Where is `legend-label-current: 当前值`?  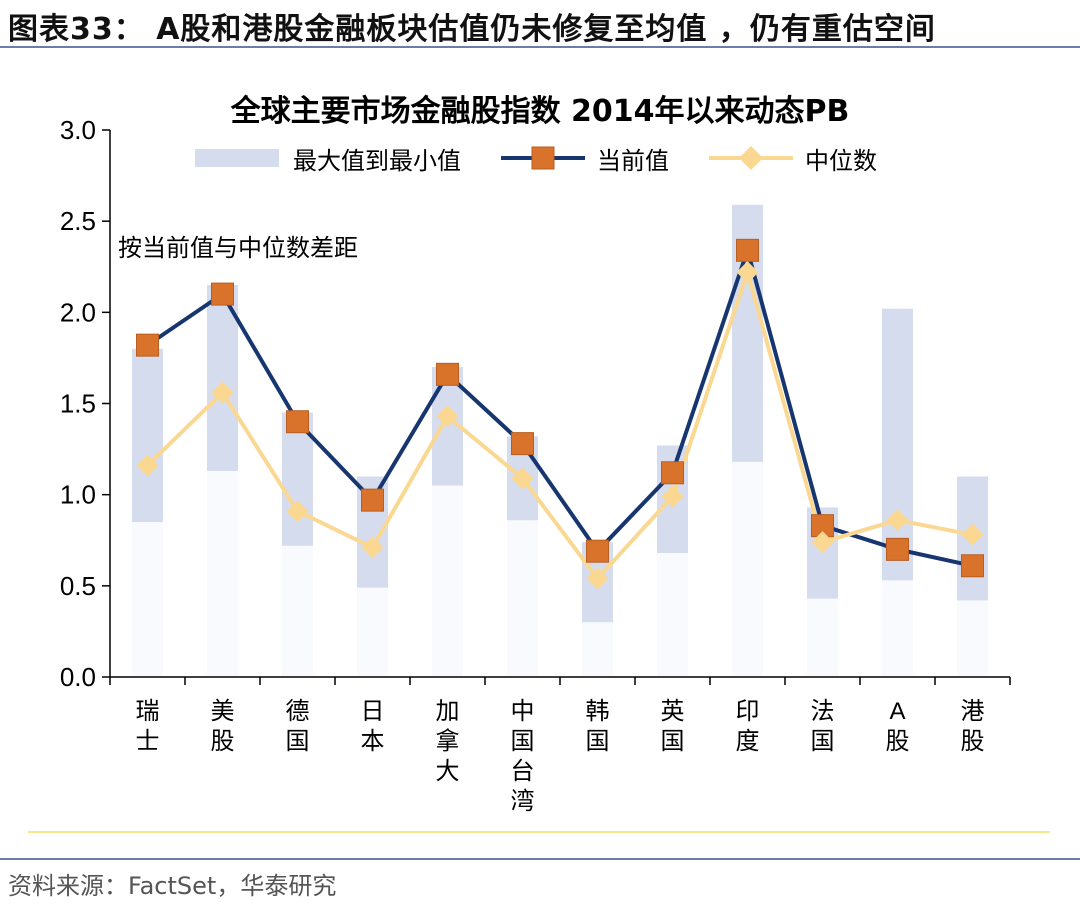 legend-label-current: 当前值 is located at coordinates (633, 160).